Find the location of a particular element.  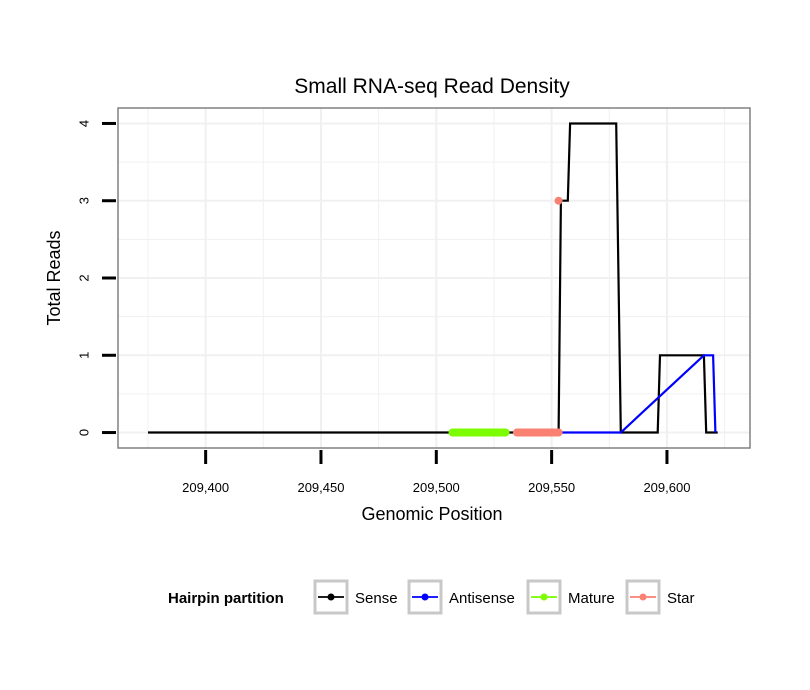

x-tick-label: 209,400 is located at coordinates (205, 487).